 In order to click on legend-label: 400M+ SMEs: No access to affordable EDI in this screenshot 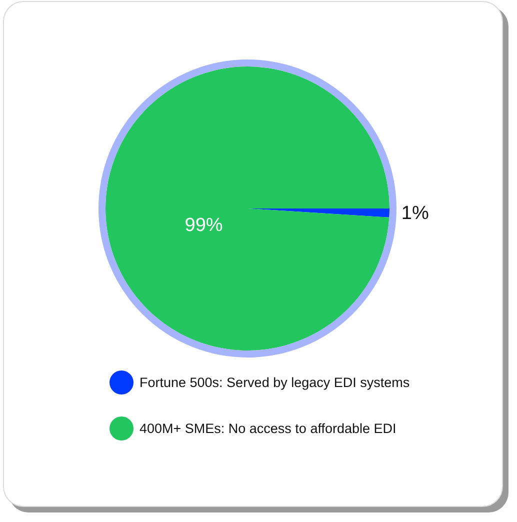, I will do `click(268, 428)`.